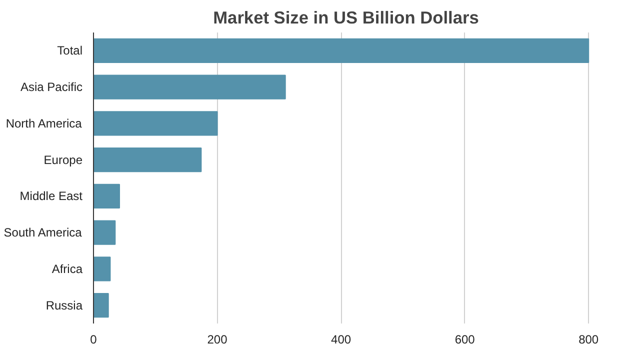 The image size is (623, 346). I want to click on y-tick-label: North America, so click(44, 123).